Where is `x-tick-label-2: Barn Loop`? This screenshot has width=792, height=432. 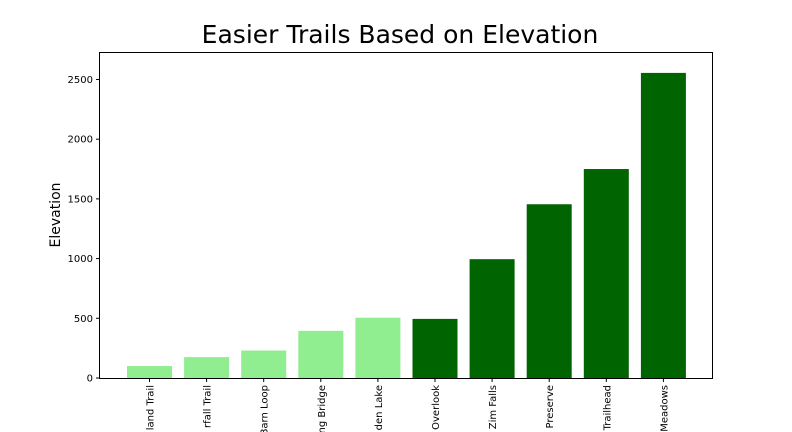 x-tick-label-2: Barn Loop is located at coordinates (265, 408).